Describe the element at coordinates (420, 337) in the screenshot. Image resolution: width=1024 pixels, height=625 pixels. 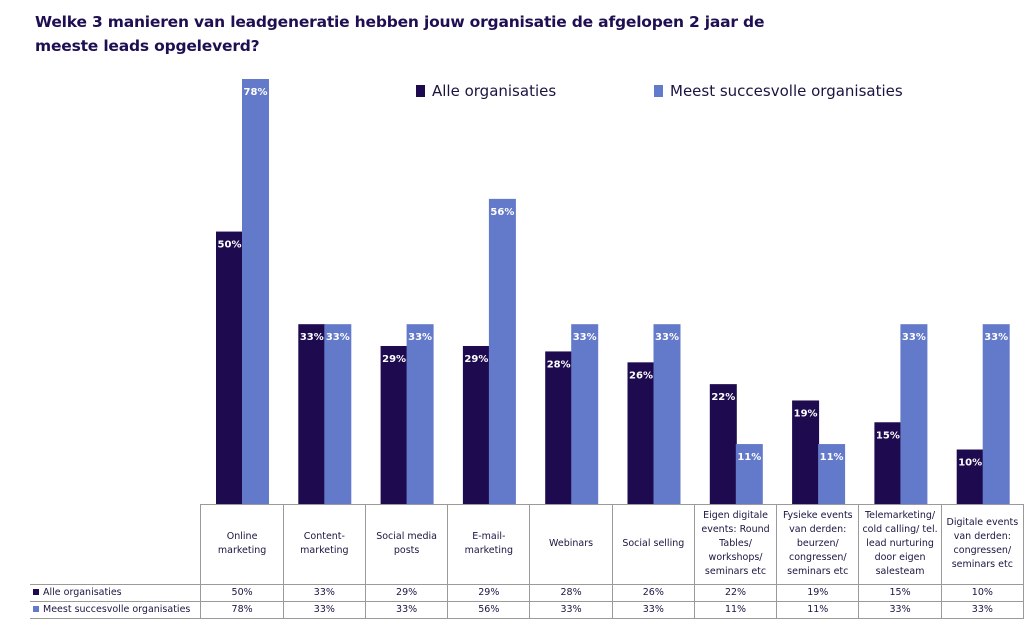
I see `data-label-meest-2: 33%` at that location.